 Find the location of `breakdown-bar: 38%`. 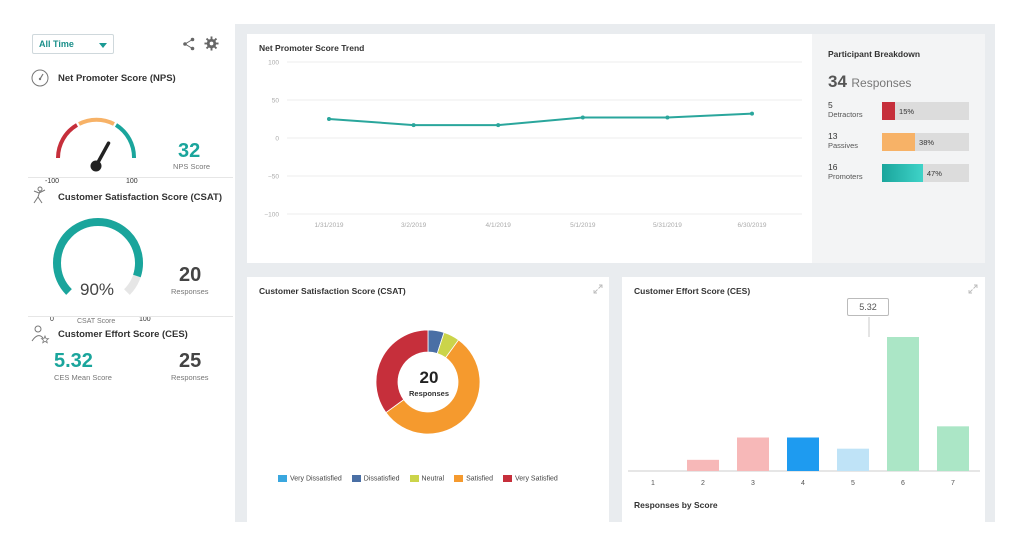

breakdown-bar: 38% is located at coordinates (925, 142).